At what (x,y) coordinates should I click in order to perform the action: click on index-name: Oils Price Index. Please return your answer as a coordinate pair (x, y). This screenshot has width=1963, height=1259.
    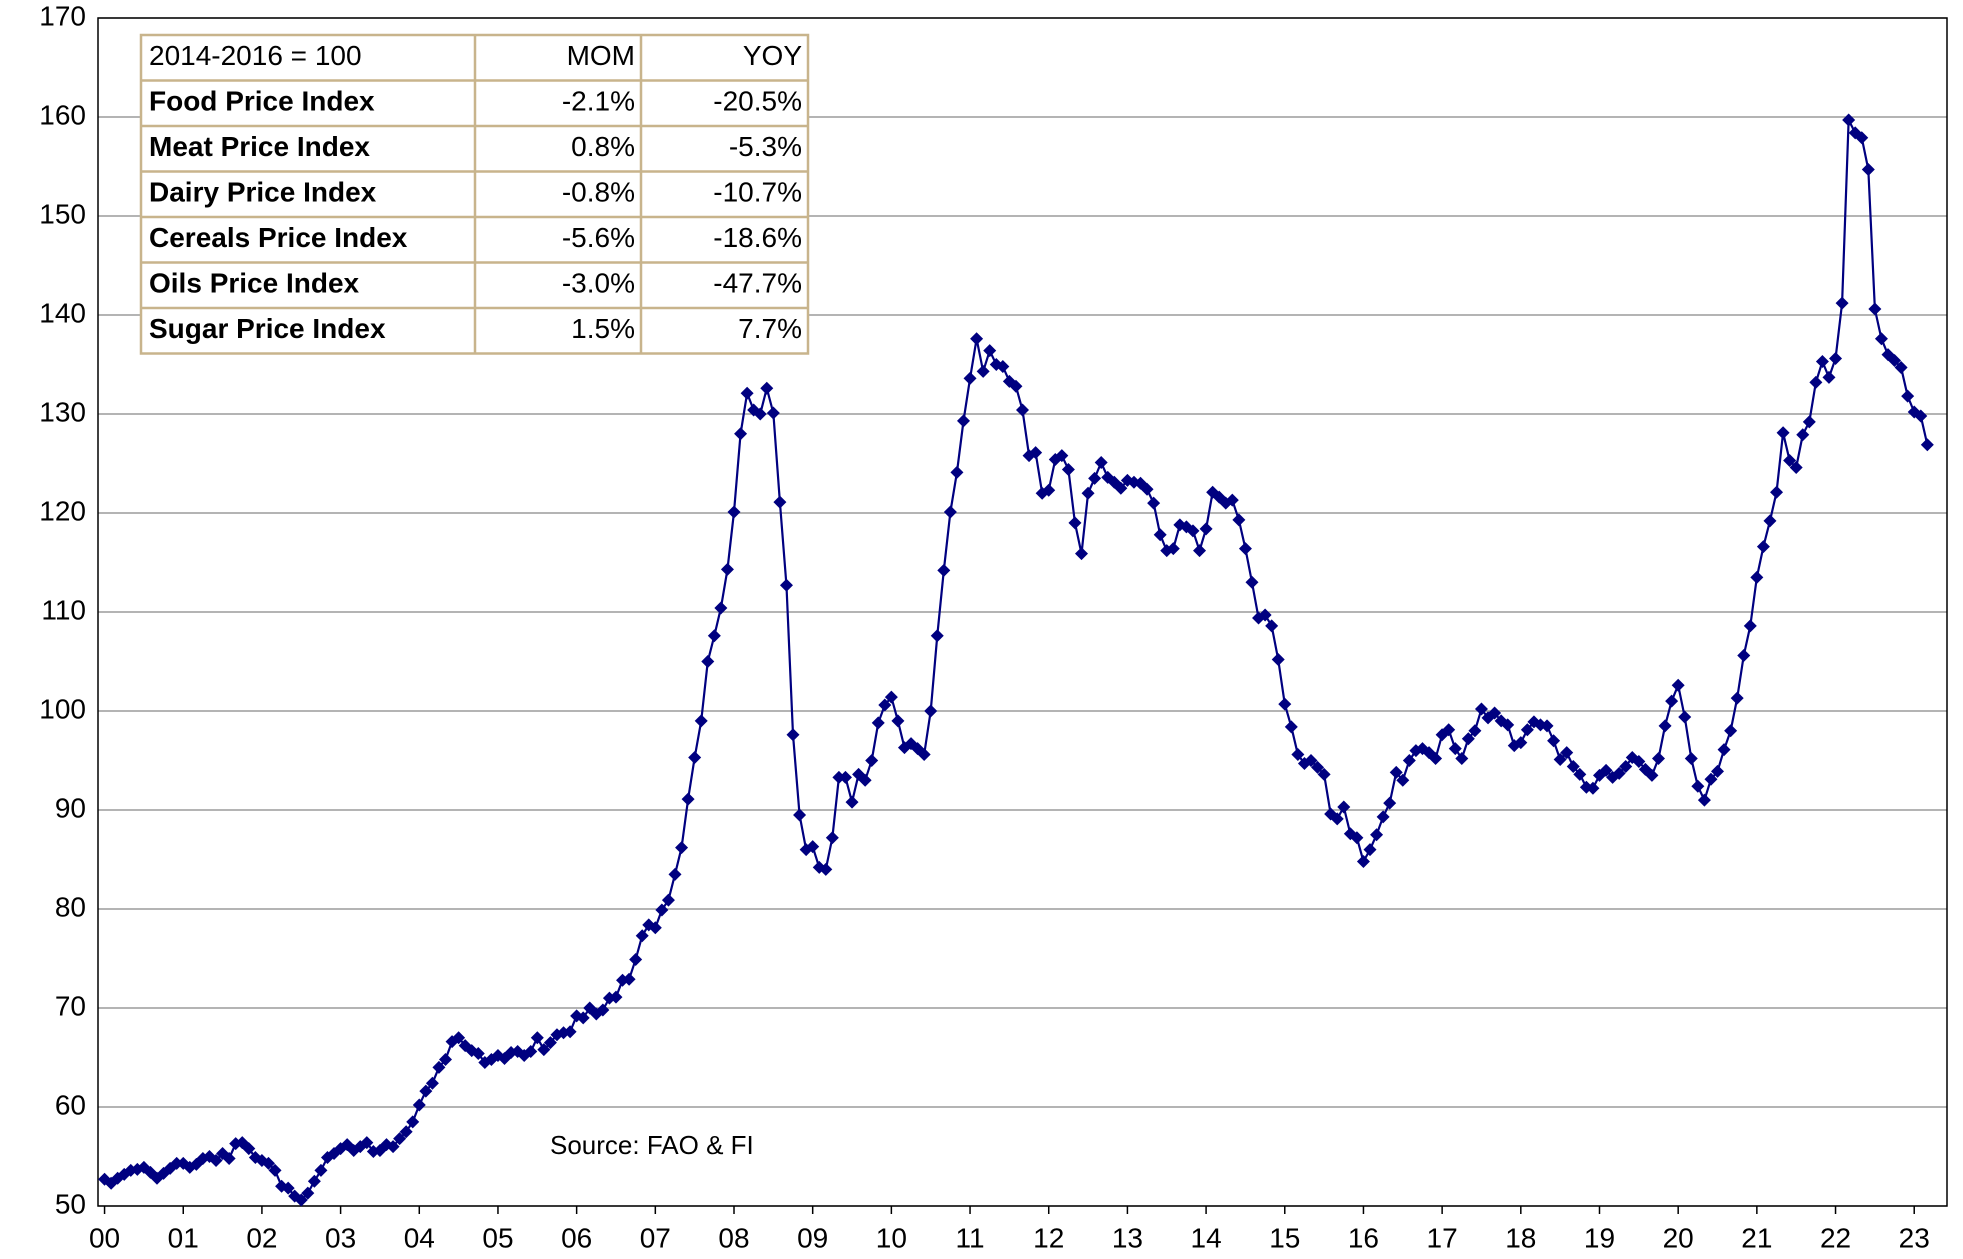
    Looking at the image, I should click on (254, 283).